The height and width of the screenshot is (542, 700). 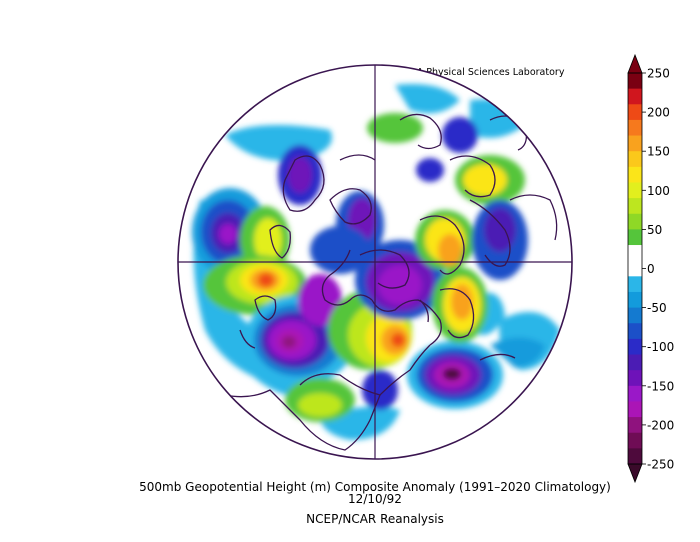 I want to click on colorbar-label: -50, so click(x=657, y=308).